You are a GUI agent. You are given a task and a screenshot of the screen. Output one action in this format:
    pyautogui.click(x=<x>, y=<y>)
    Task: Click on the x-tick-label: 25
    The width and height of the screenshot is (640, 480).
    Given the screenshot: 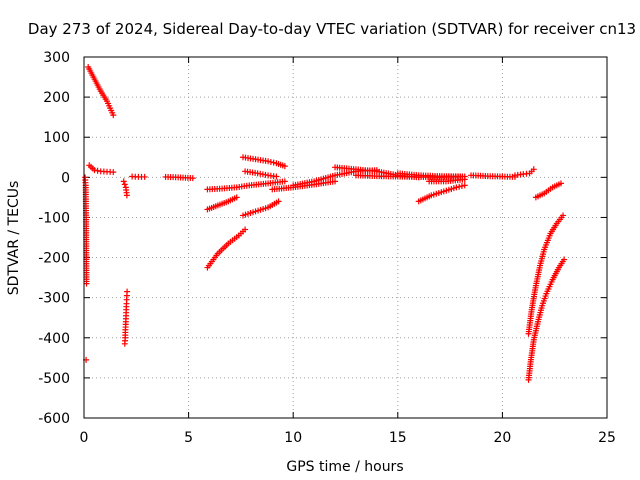 What is the action you would take?
    pyautogui.click(x=607, y=438)
    